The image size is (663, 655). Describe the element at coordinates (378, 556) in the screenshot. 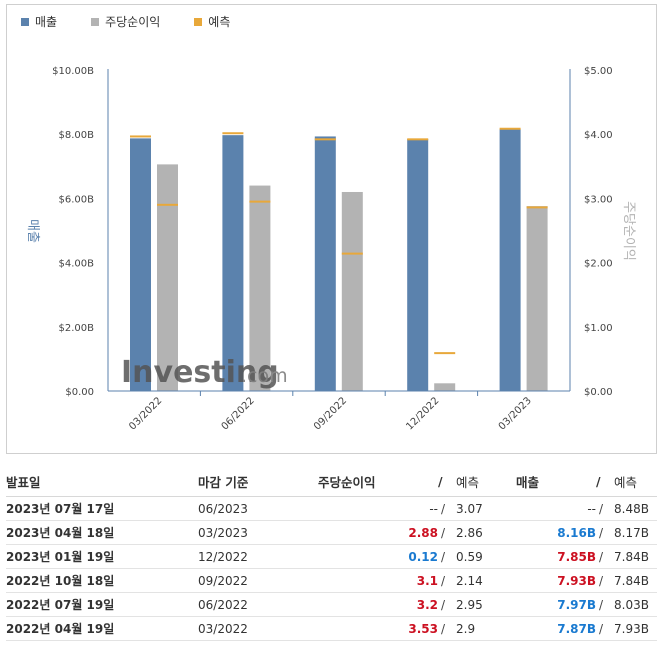

I see `cell-eps: 0.12` at that location.